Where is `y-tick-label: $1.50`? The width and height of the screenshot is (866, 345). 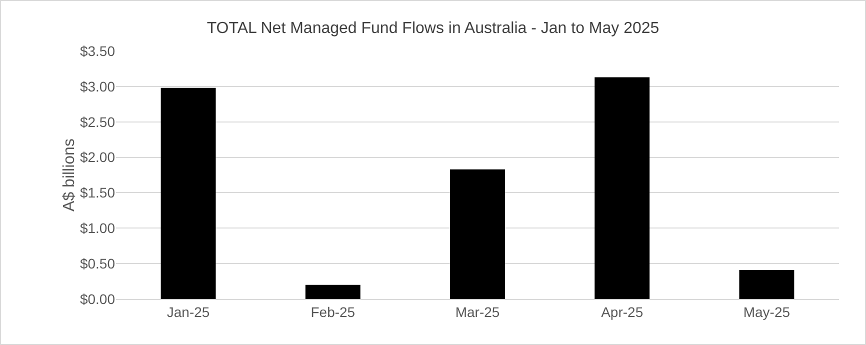 y-tick-label: $1.50 is located at coordinates (98, 192).